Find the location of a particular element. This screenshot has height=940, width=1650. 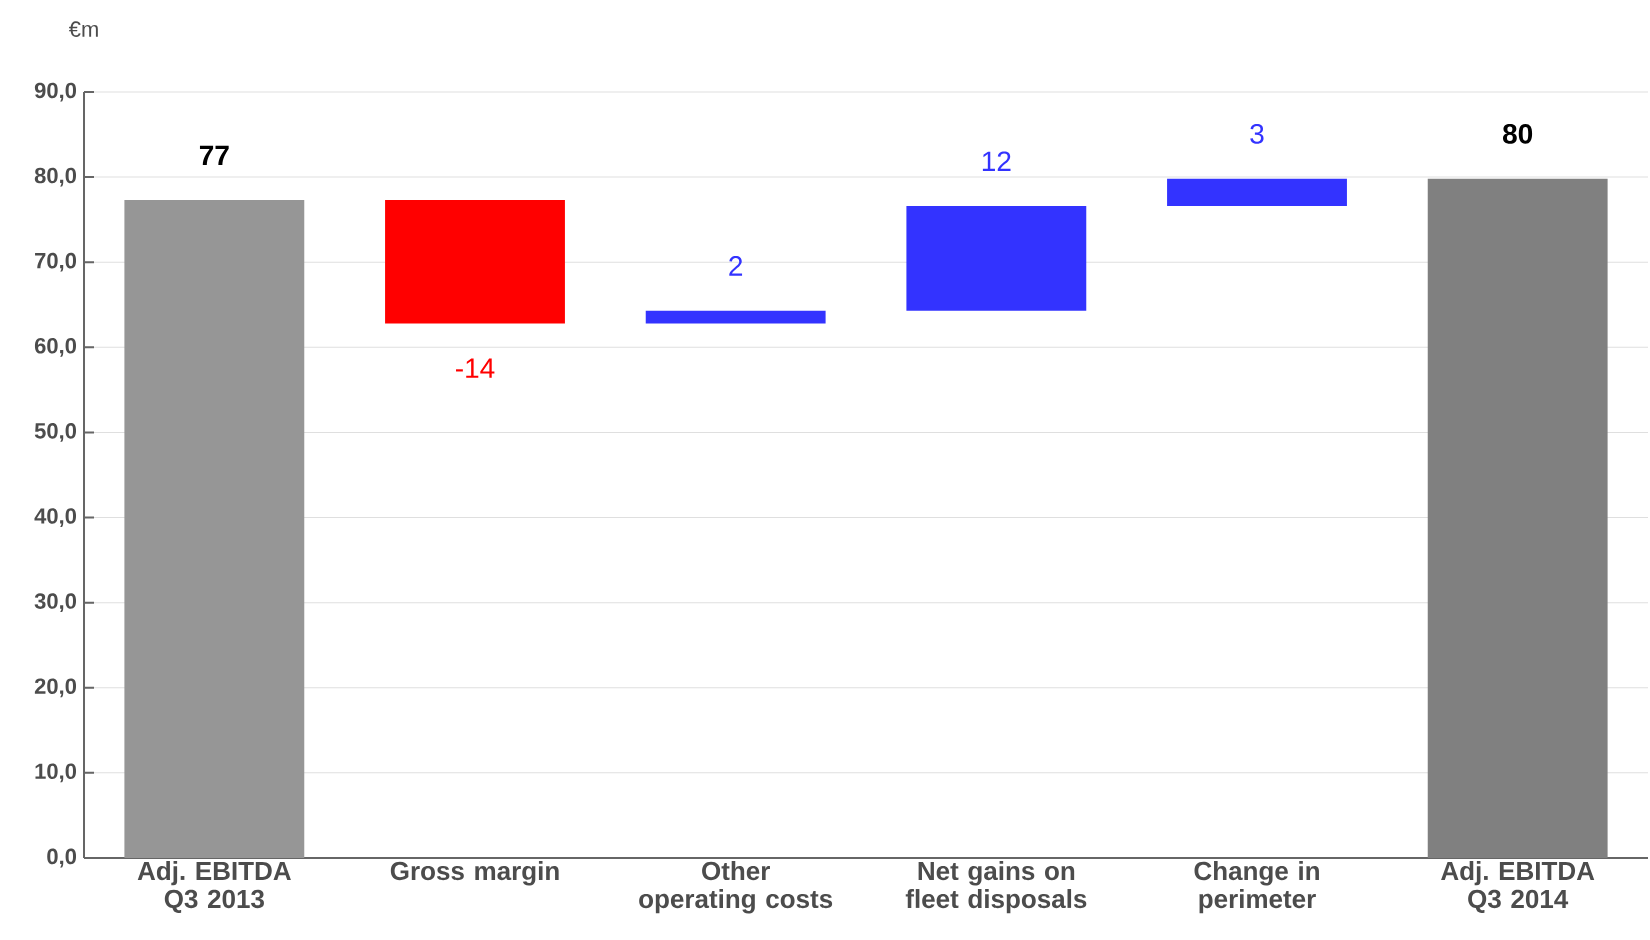

x-tick-label: Adj. EBITDA Q3 2014 is located at coordinates (1518, 887).